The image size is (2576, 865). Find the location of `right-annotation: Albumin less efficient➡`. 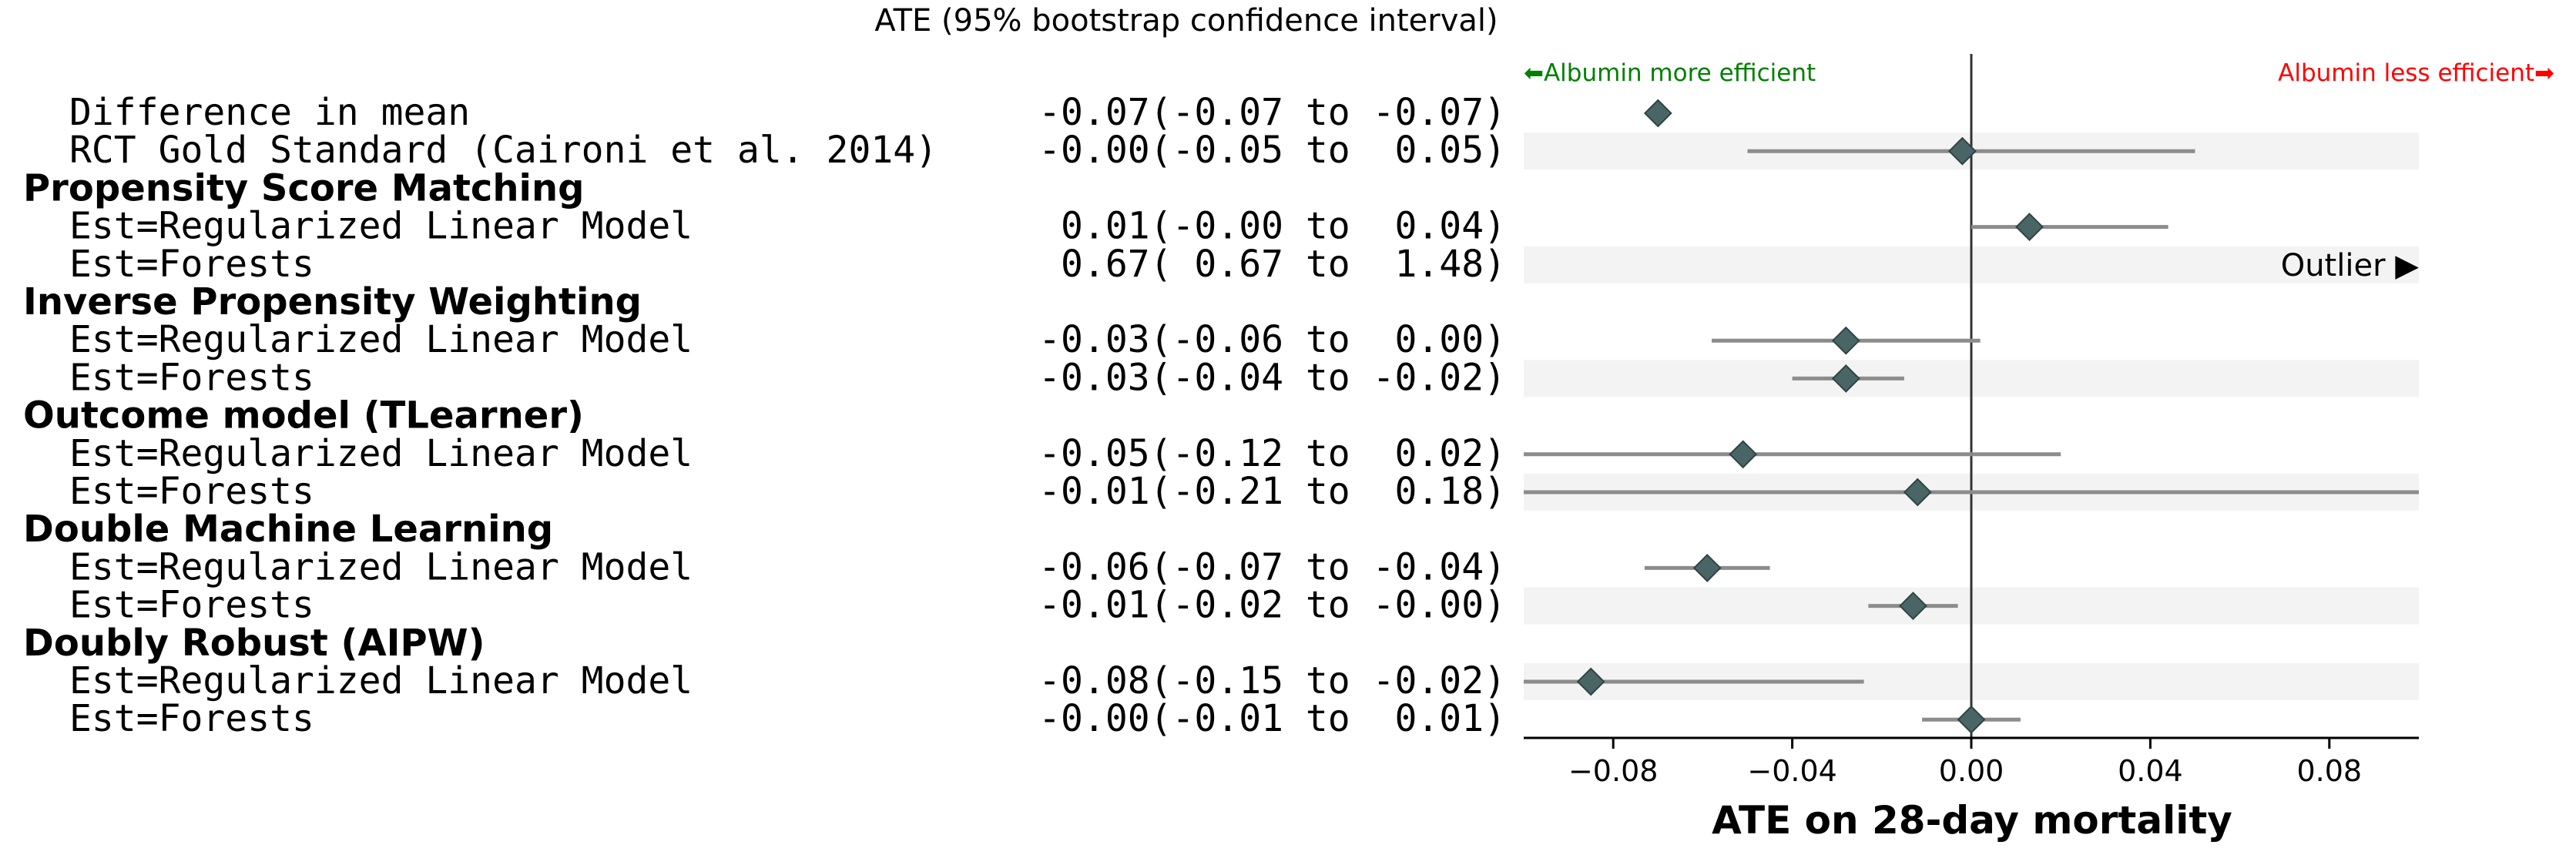

right-annotation: Albumin less efficient➡ is located at coordinates (2416, 73).